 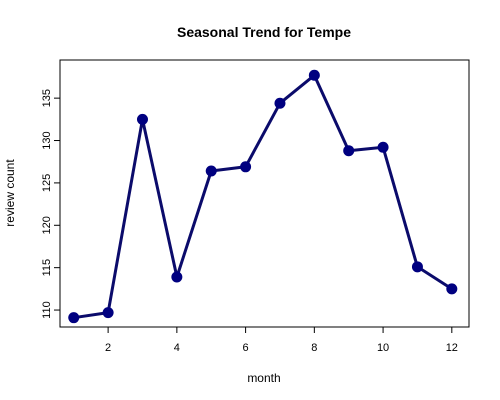 What do you see at coordinates (314, 348) in the screenshot?
I see `x-tick-label: 8` at bounding box center [314, 348].